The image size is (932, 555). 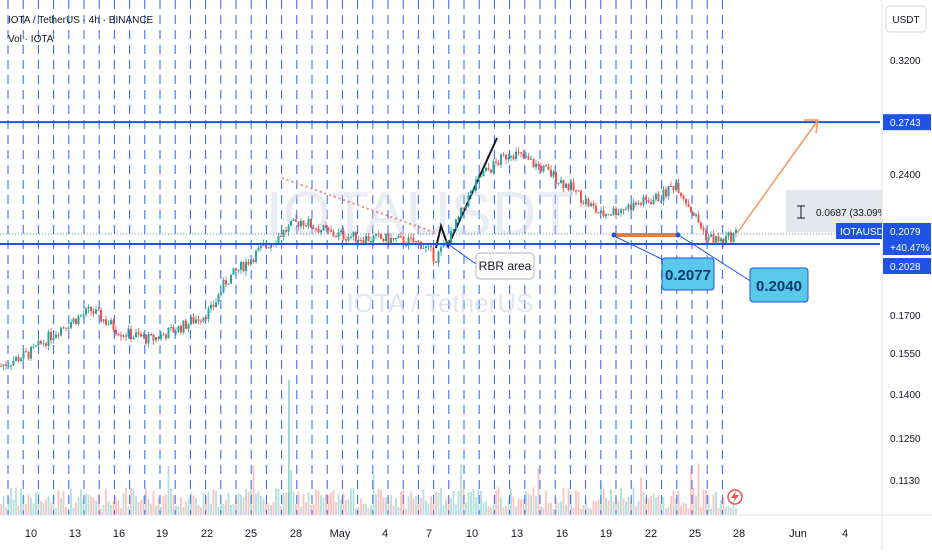 What do you see at coordinates (910, 248) in the screenshot?
I see `change-tag: +40.47%` at bounding box center [910, 248].